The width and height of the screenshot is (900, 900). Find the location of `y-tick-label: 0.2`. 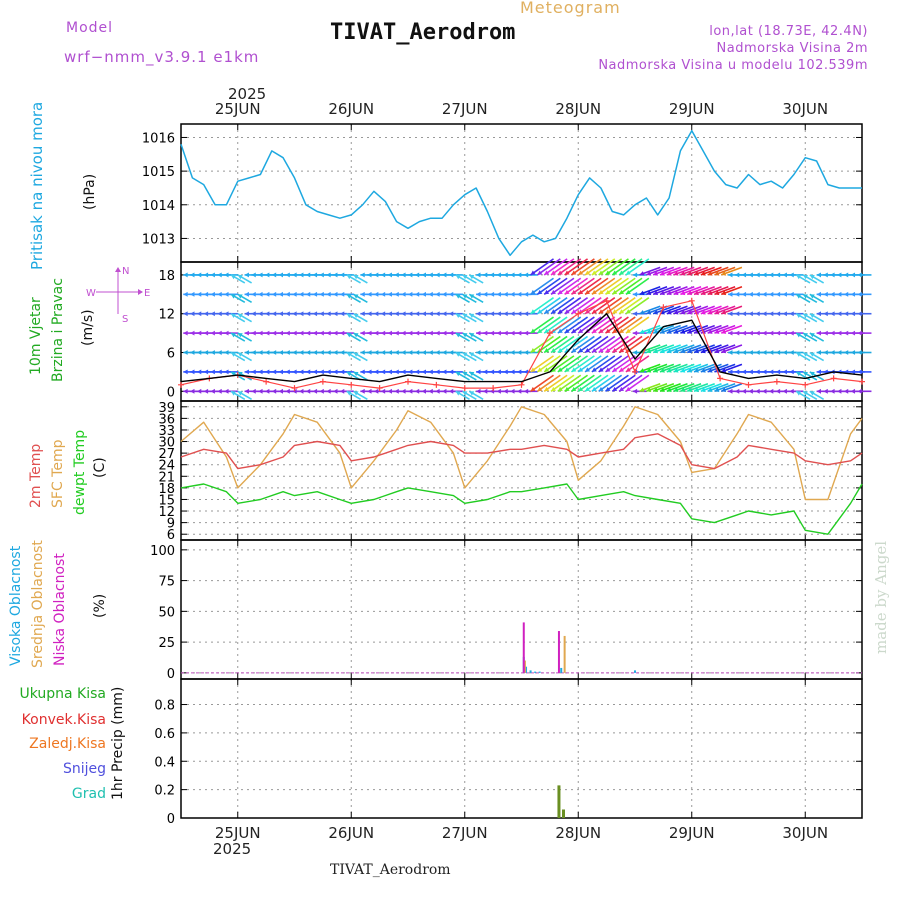

y-tick-label: 0.2 is located at coordinates (164, 791).